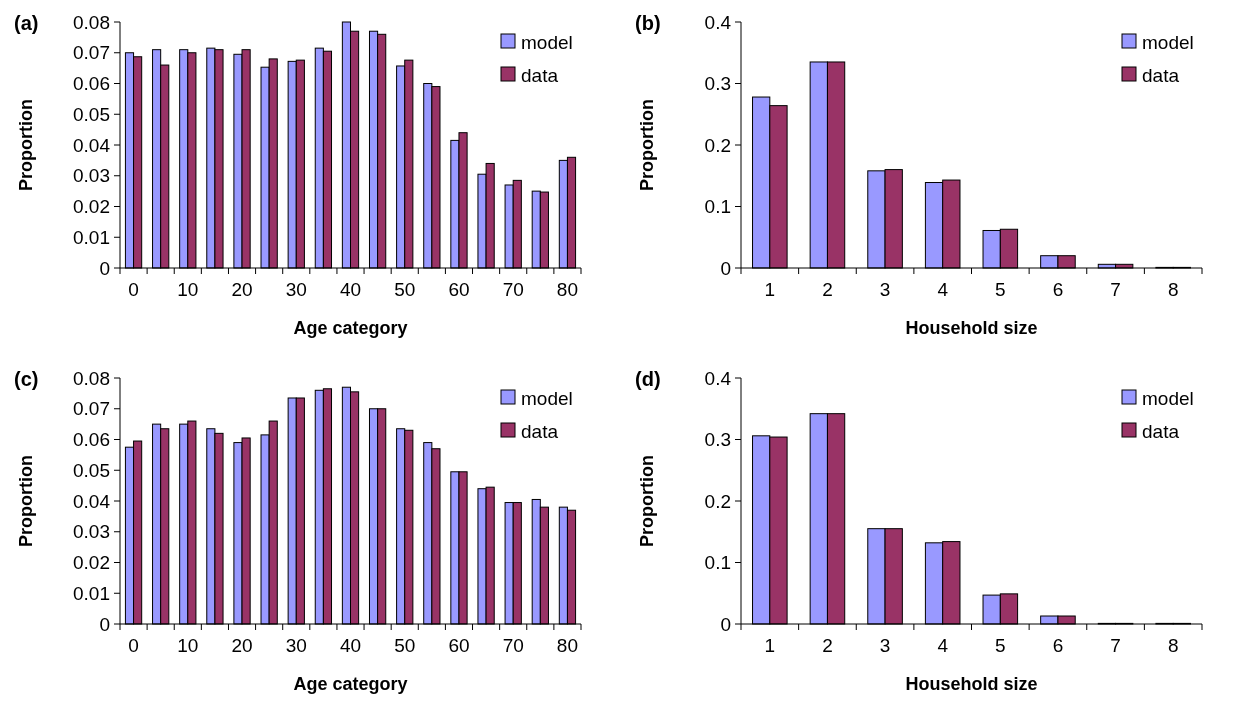  I want to click on chart-title: (b), so click(648, 23).